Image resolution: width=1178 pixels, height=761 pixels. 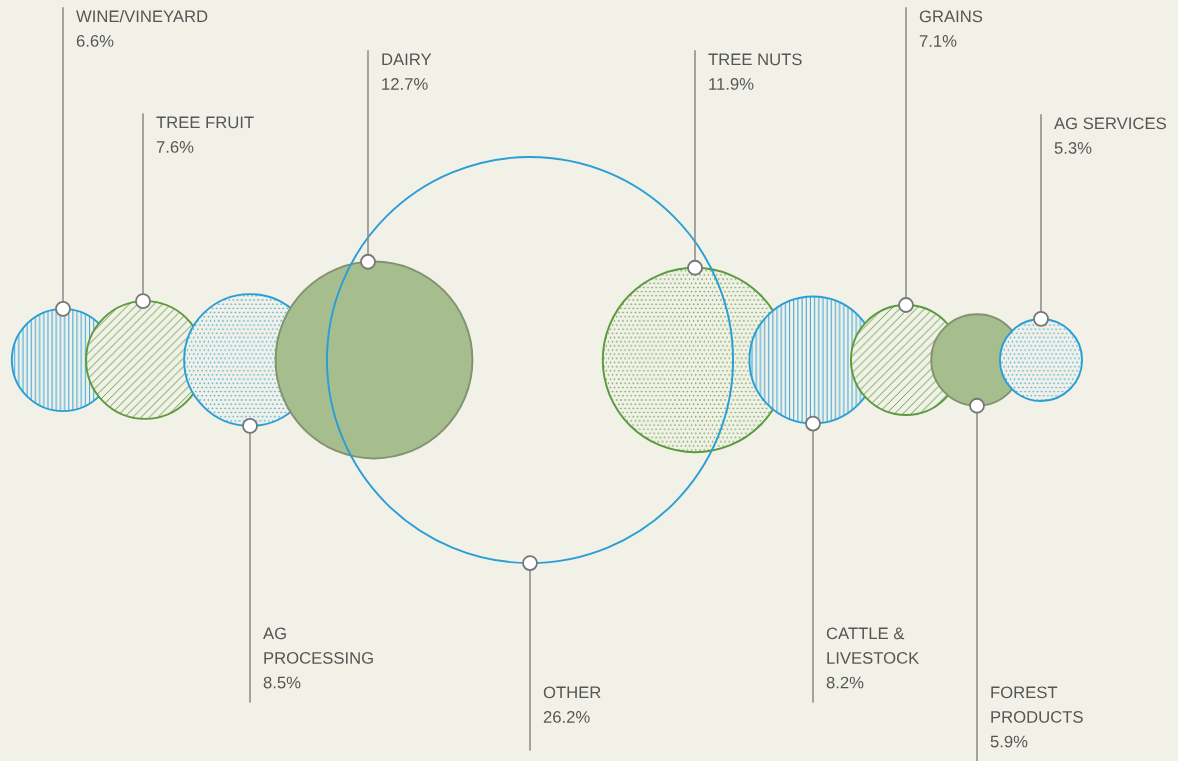 I want to click on category-label: WINE/VINEYARD, so click(x=142, y=16).